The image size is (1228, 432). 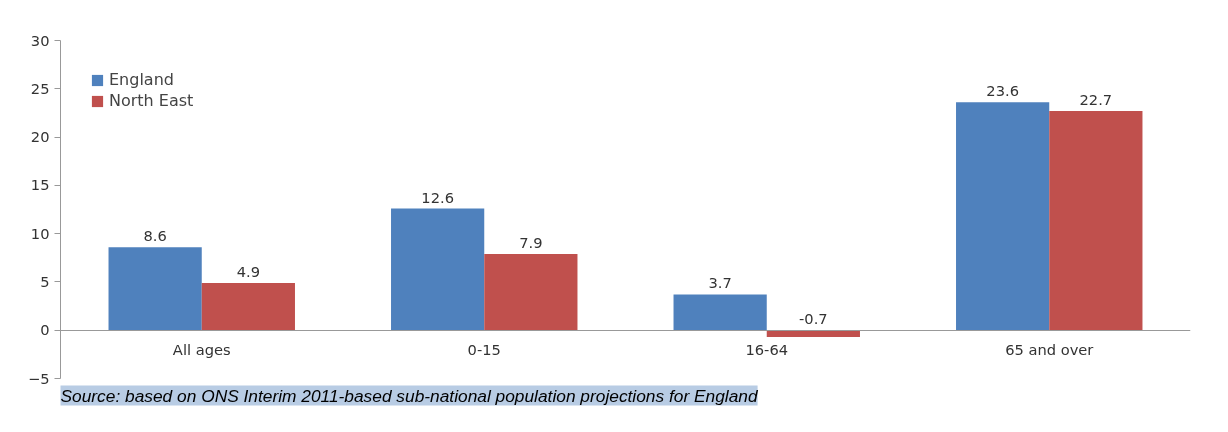 I want to click on y-tick-label: 10, so click(x=40, y=233).